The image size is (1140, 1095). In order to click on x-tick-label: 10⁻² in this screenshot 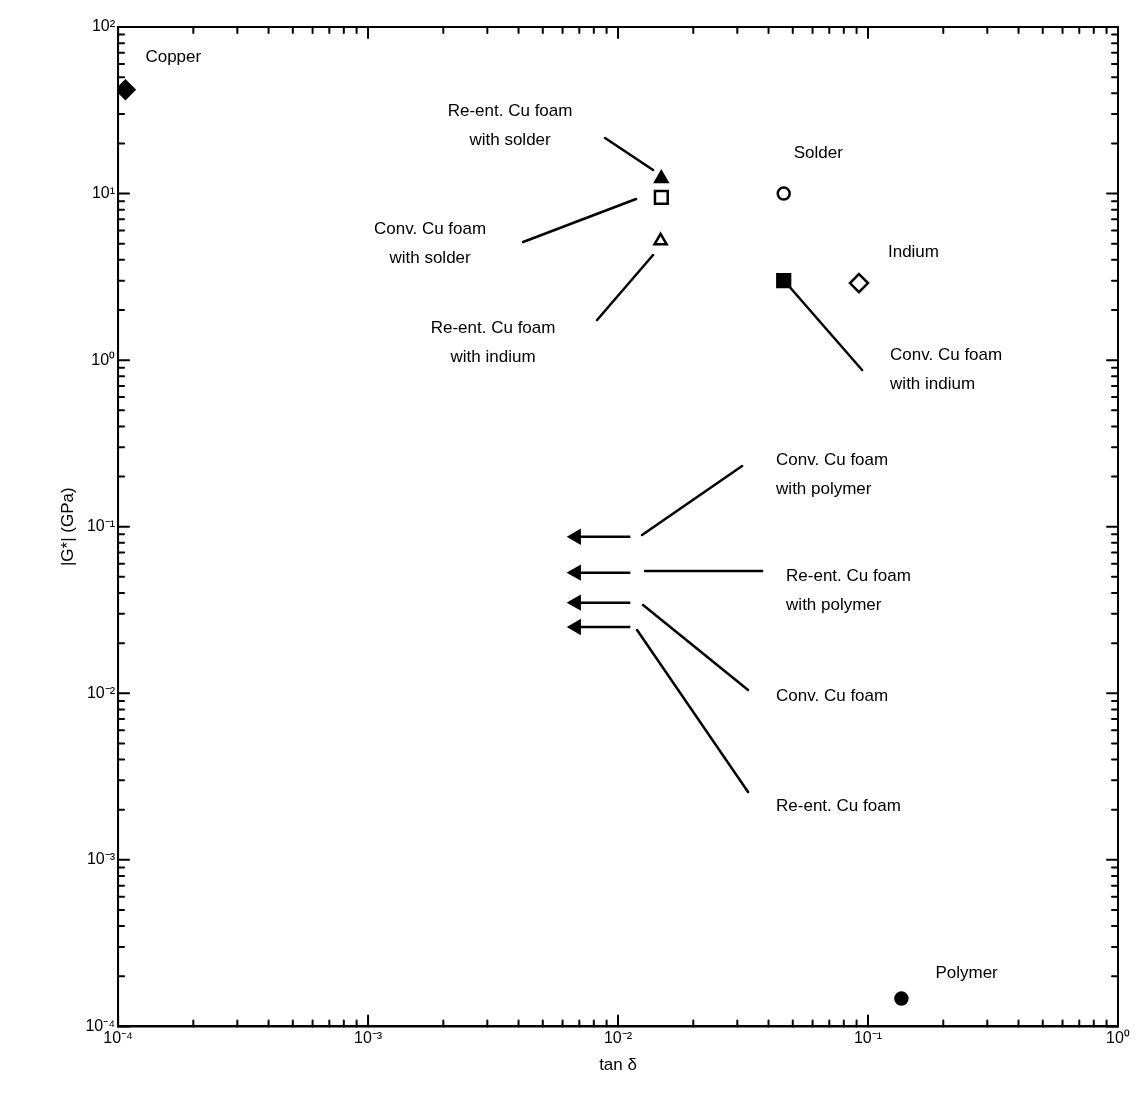, I will do `click(618, 1038)`.